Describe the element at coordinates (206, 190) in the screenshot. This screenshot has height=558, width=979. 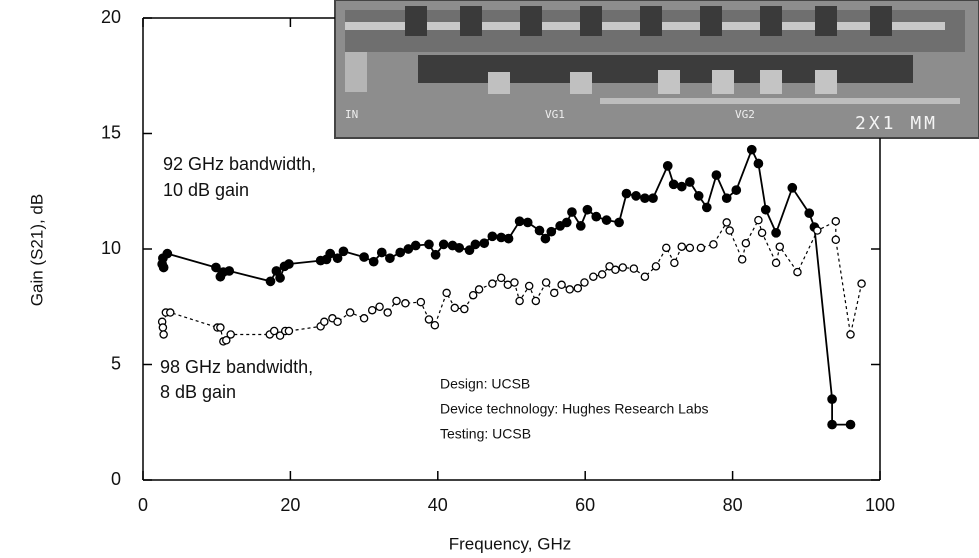
I see `annotation: 10 dB gain` at that location.